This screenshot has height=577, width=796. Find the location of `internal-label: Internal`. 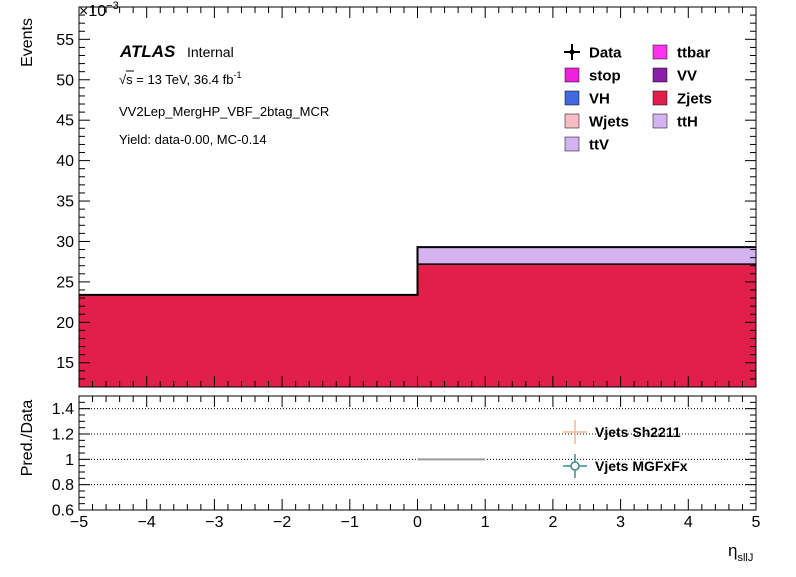

internal-label: Internal is located at coordinates (210, 52).